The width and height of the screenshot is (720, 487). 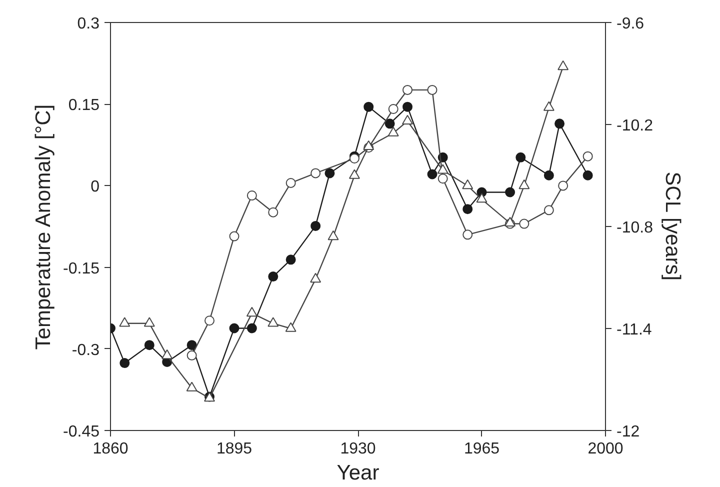 I want to click on x-tick-label: 1965, so click(x=482, y=449).